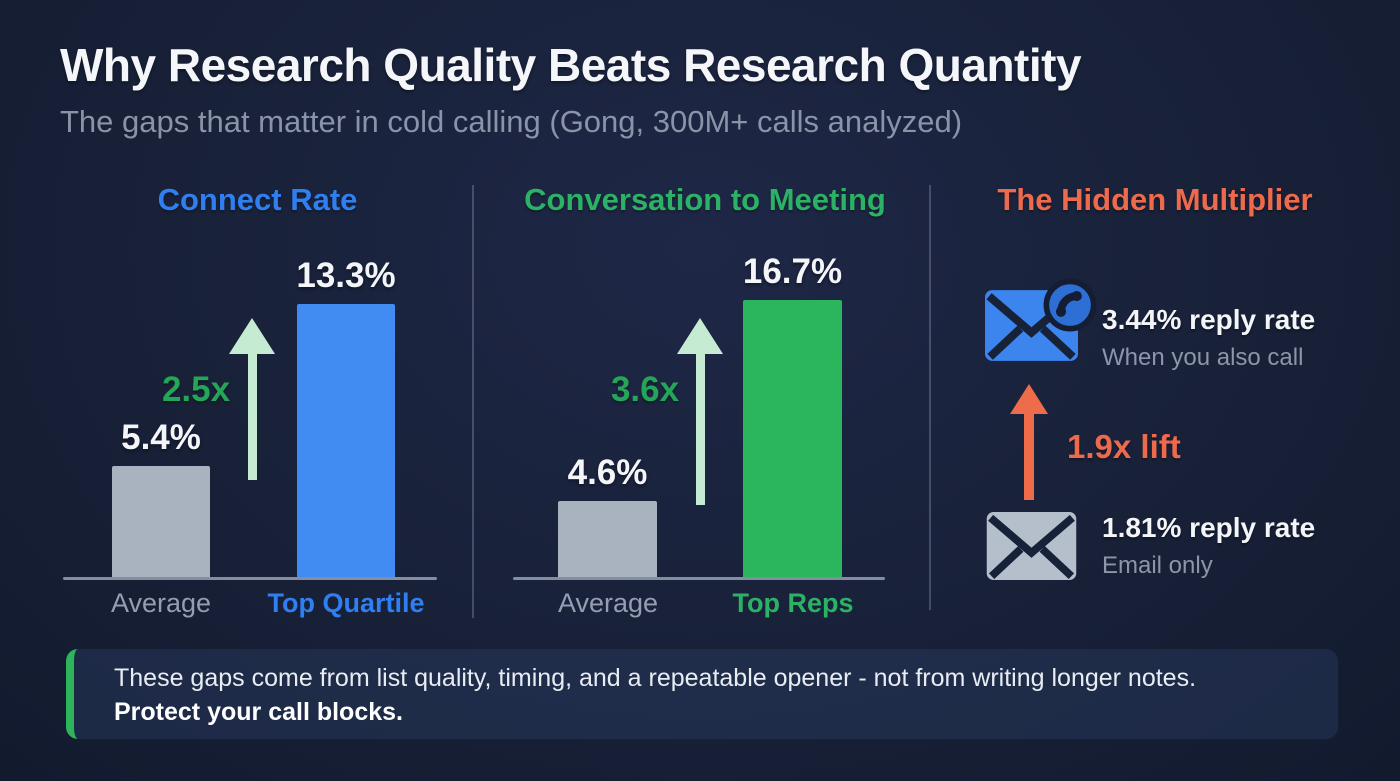 The width and height of the screenshot is (1400, 781). Describe the element at coordinates (161, 437) in the screenshot. I see `bar-value-label: 5.4%` at that location.